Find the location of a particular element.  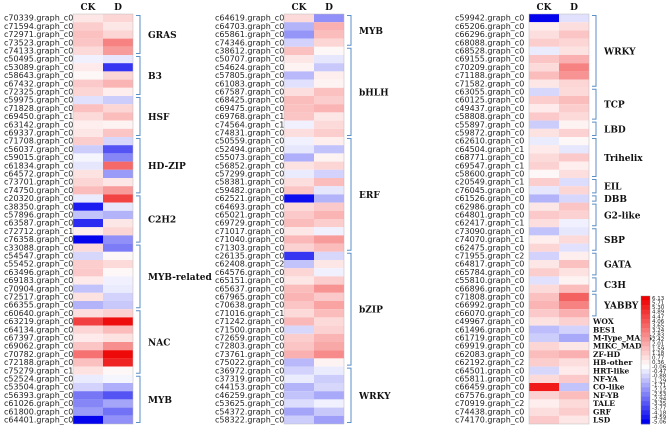

legend-tick-label: -2.94 is located at coordinates (659, 400).